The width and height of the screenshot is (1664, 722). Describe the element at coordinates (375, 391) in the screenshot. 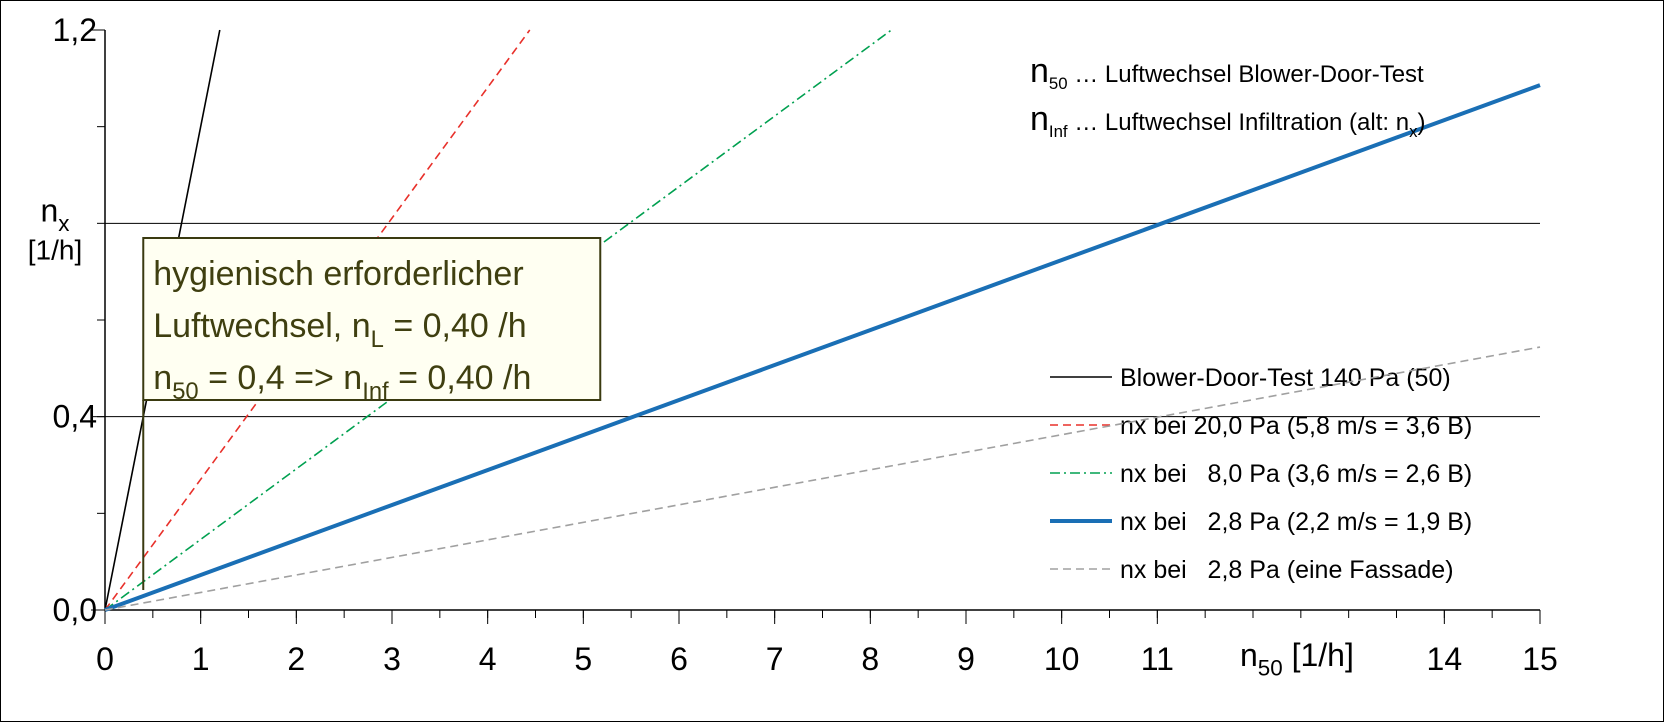

I see `annotation-text-part: Inf` at that location.